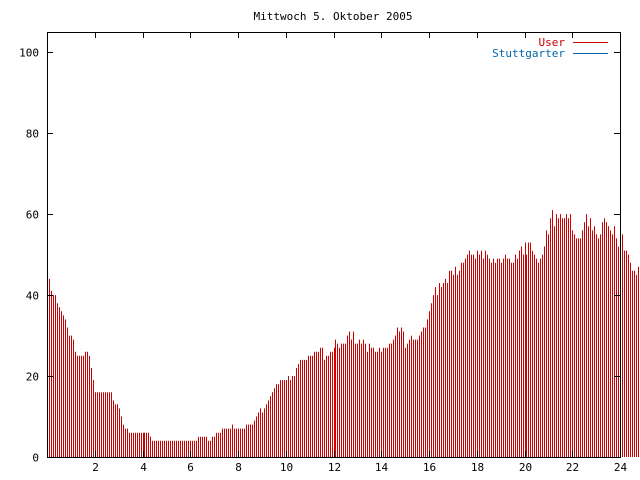  I want to click on y-tick-label: 100, so click(29, 53).